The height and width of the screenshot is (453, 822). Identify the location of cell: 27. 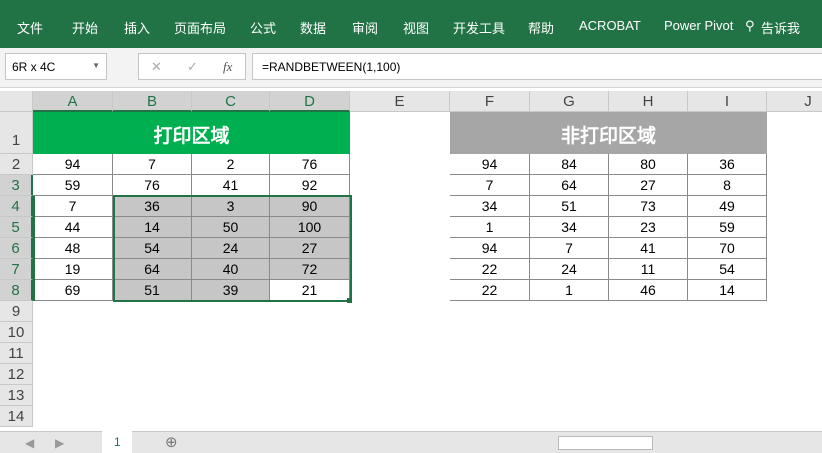
(310, 248).